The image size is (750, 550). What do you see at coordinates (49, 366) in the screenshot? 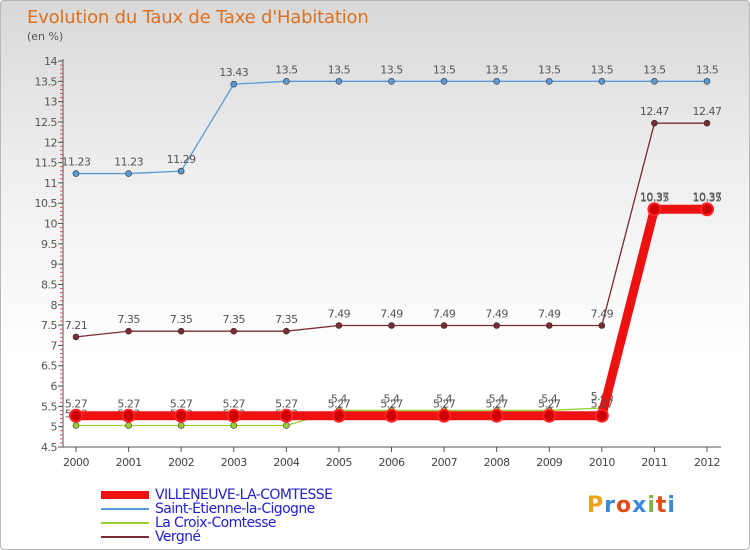
I see `y-tick-label: 6.5` at bounding box center [49, 366].